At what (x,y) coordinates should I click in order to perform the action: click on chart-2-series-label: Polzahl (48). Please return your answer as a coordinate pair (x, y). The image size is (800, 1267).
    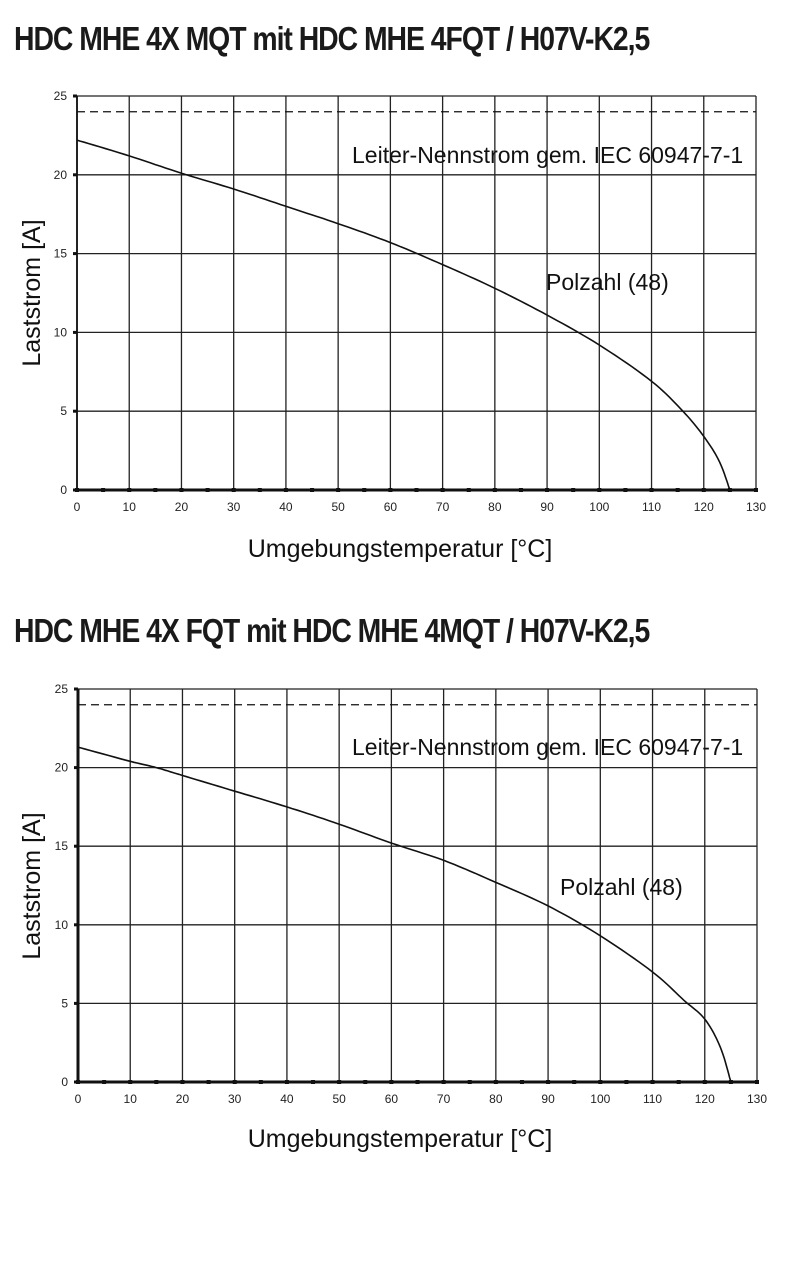
    Looking at the image, I should click on (621, 887).